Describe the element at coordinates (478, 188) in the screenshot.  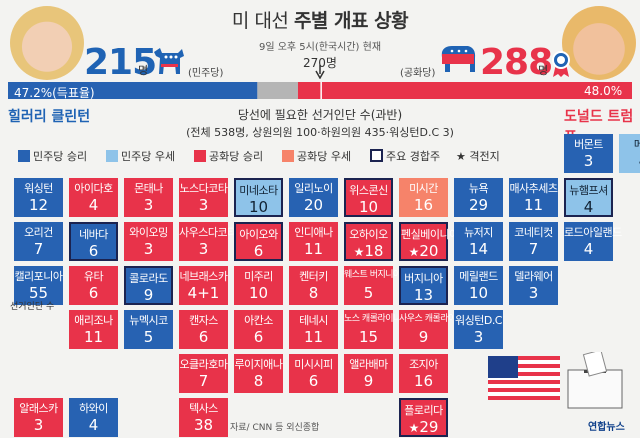
I see `state-name: 뉴욕` at that location.